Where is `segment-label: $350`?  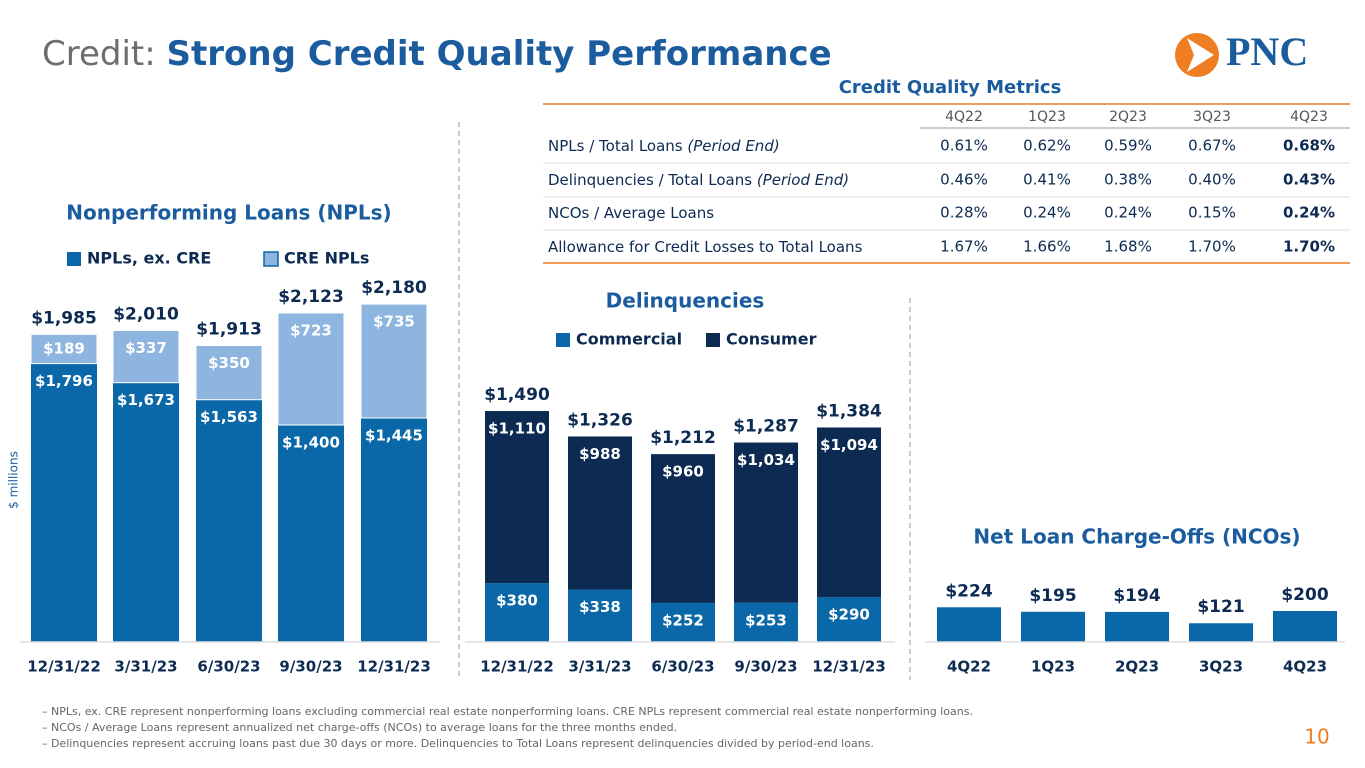 segment-label: $350 is located at coordinates (229, 363).